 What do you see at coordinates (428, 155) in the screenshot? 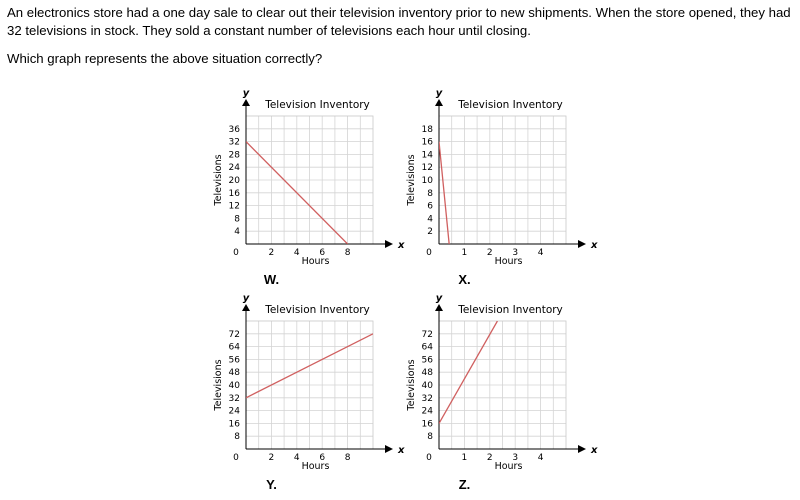
I see `y-tick-label: 14` at bounding box center [428, 155].